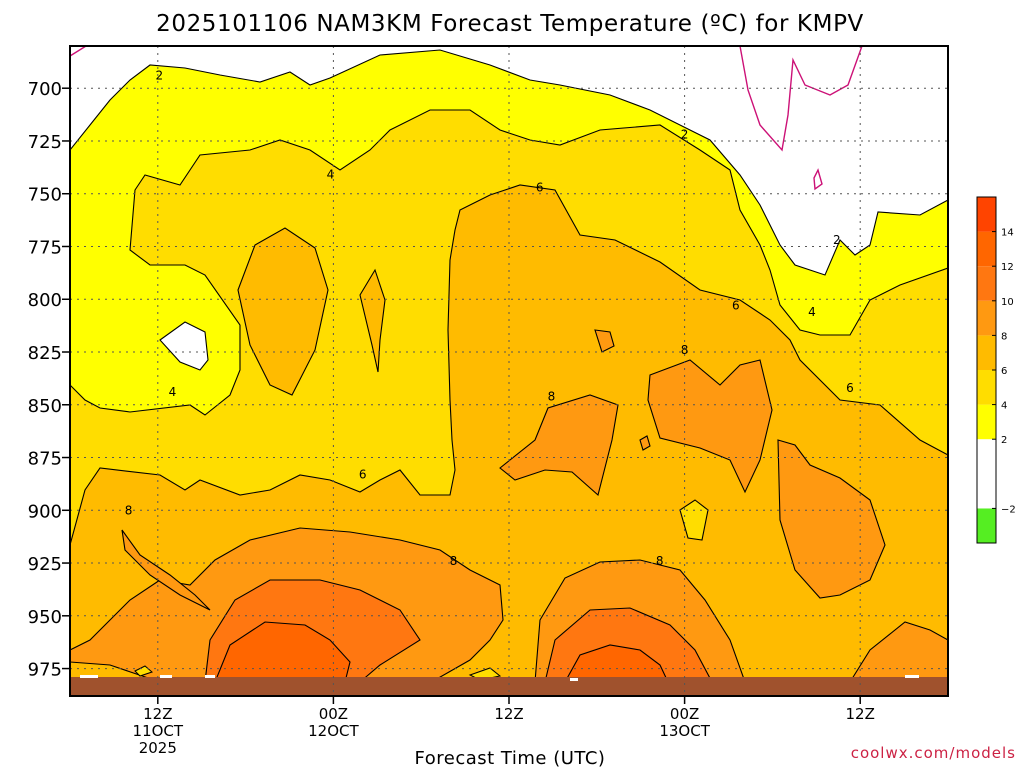 Image resolution: width=1024 pixels, height=768 pixels. What do you see at coordinates (933, 753) in the screenshot?
I see `site-credit: coolwx.com/models` at bounding box center [933, 753].